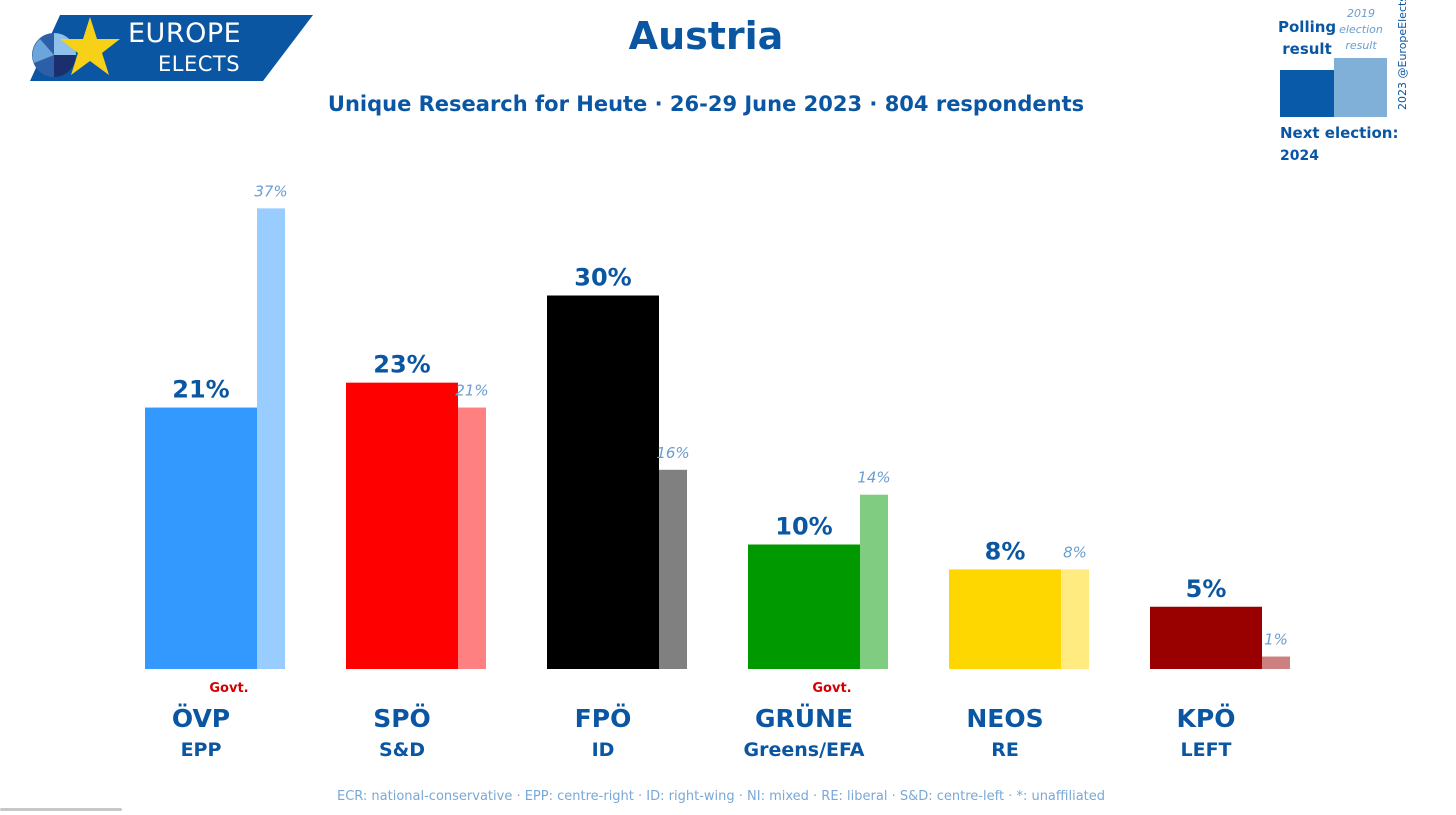 The height and width of the screenshot is (815, 1456). Describe the element at coordinates (201, 718) in the screenshot. I see `tick-label-party-0: ÖVP` at that location.